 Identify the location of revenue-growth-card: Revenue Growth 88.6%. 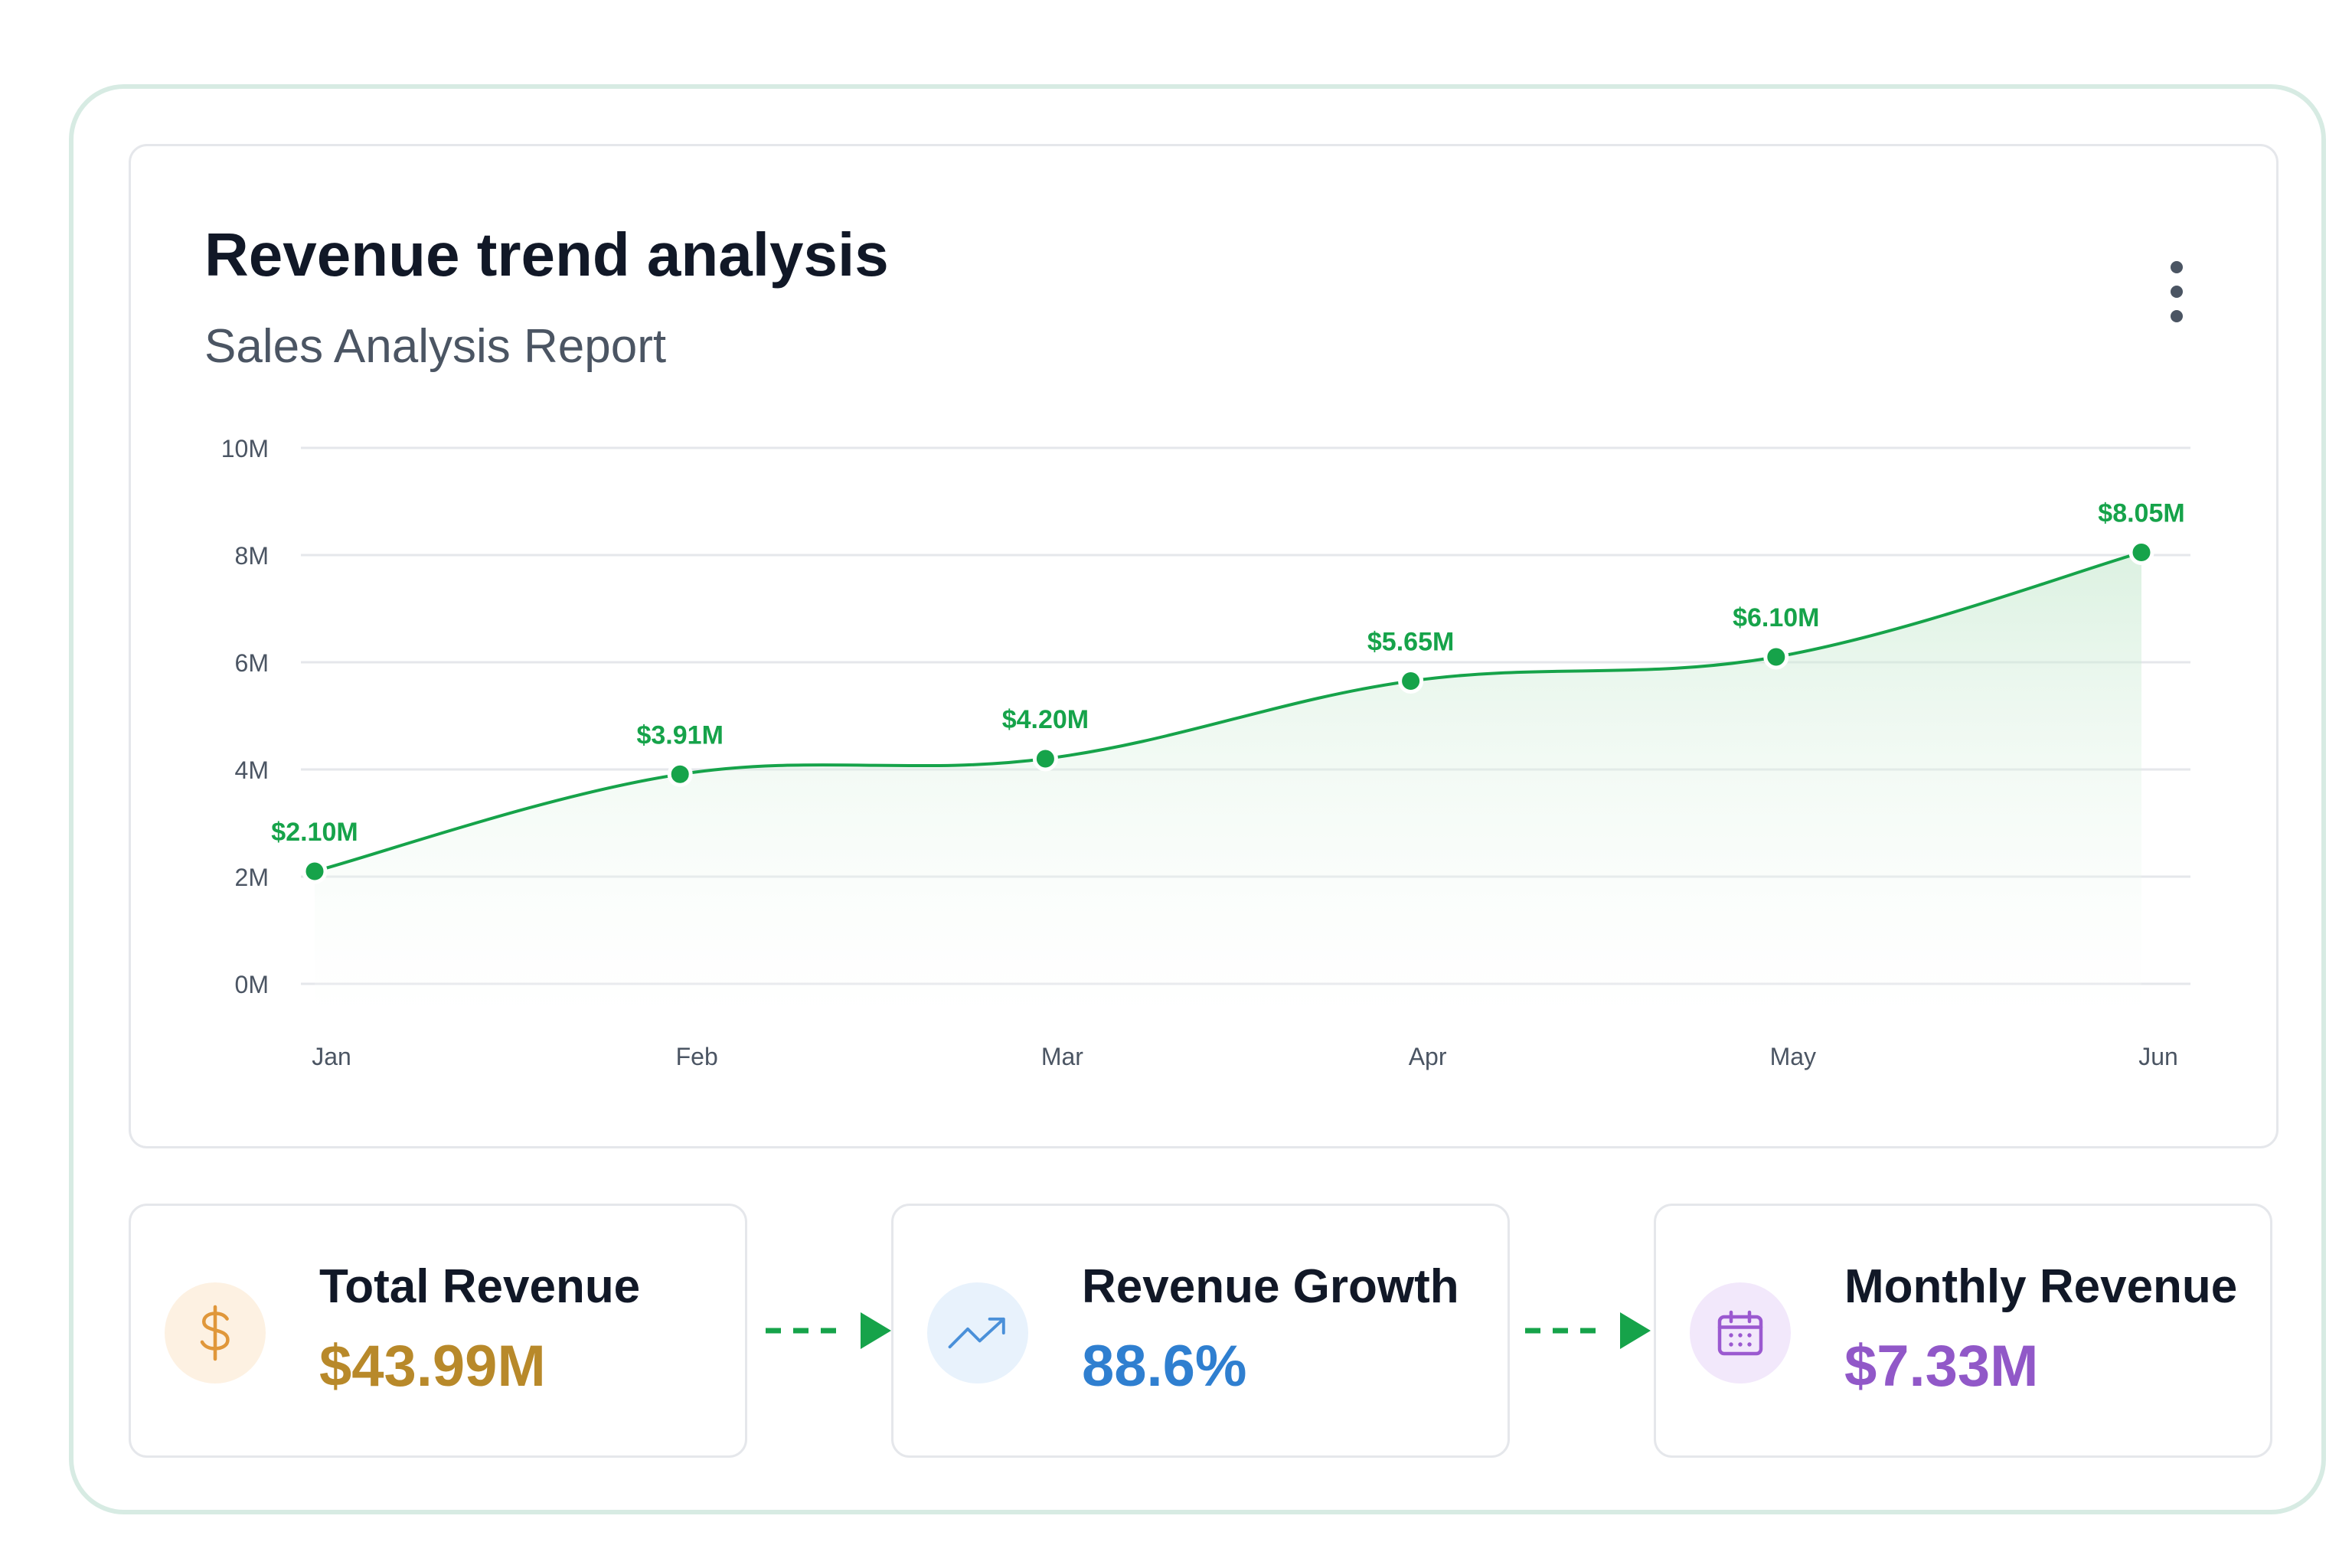
(1200, 1331).